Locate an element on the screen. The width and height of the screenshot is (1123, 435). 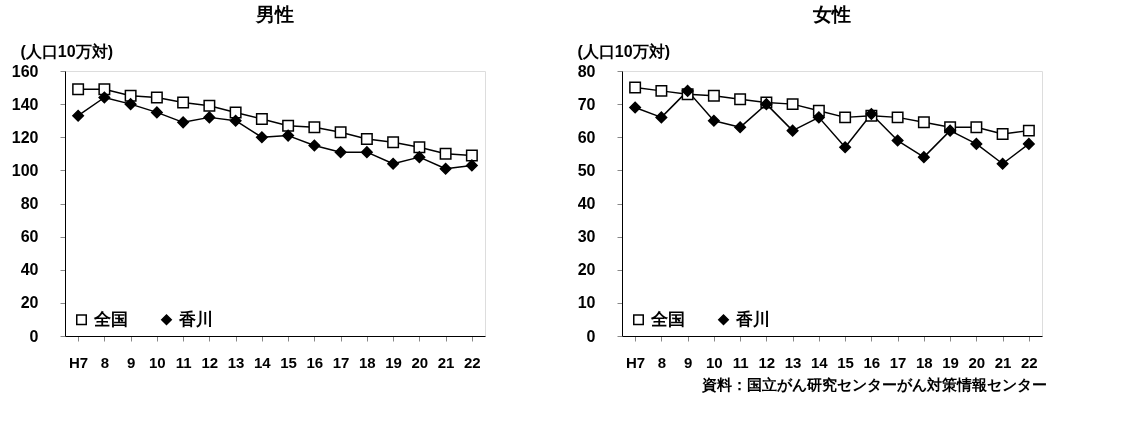
text: 資料：国立がん研究センターがん対策情報センター is located at coordinates (874, 385).